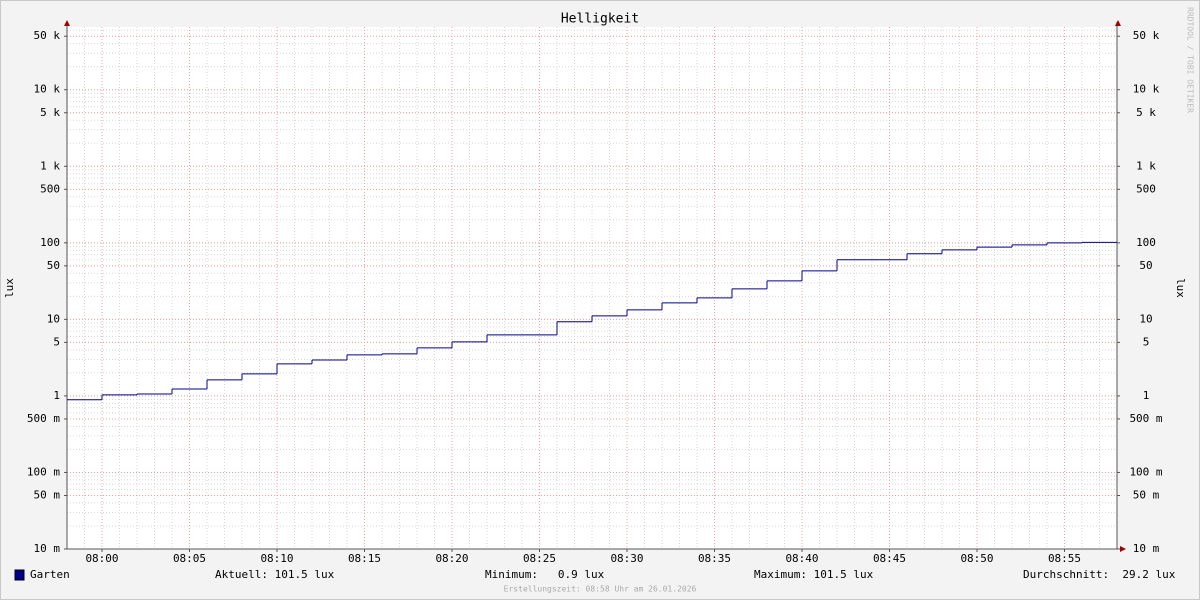 The height and width of the screenshot is (600, 1200). I want to click on y-tick-label: 50 k, so click(47, 35).